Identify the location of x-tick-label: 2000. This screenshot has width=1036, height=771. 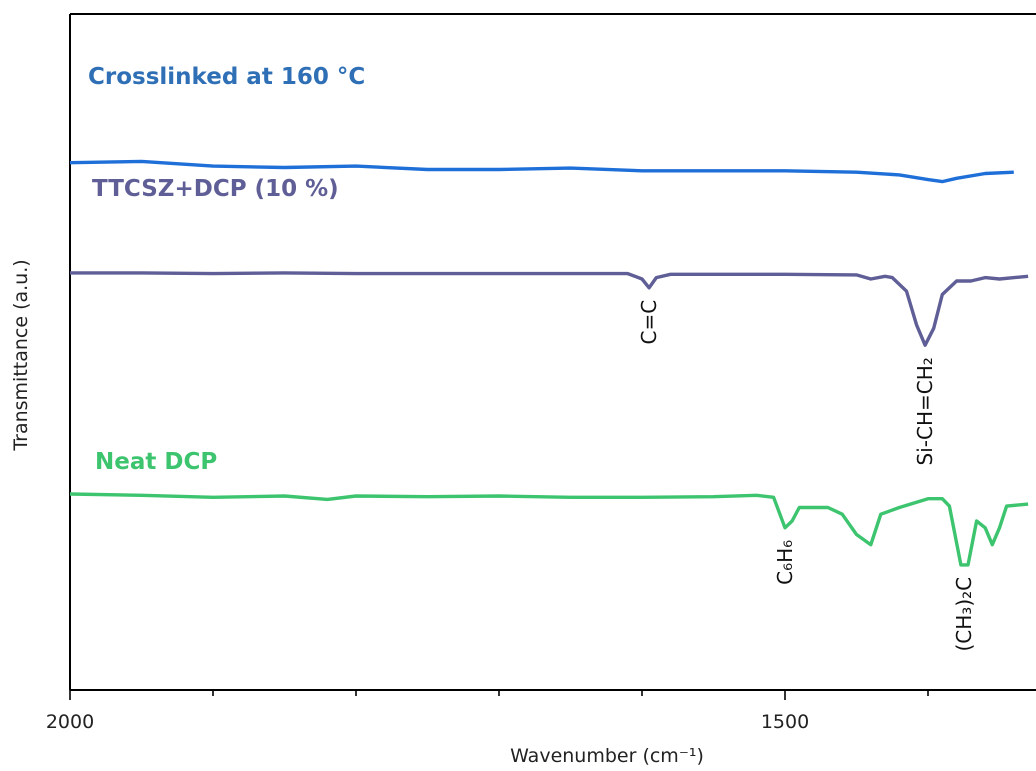
(70, 722).